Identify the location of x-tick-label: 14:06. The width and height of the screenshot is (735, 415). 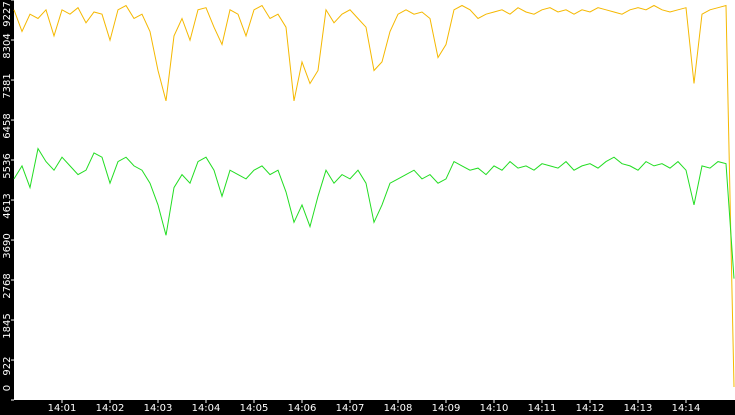
(302, 408).